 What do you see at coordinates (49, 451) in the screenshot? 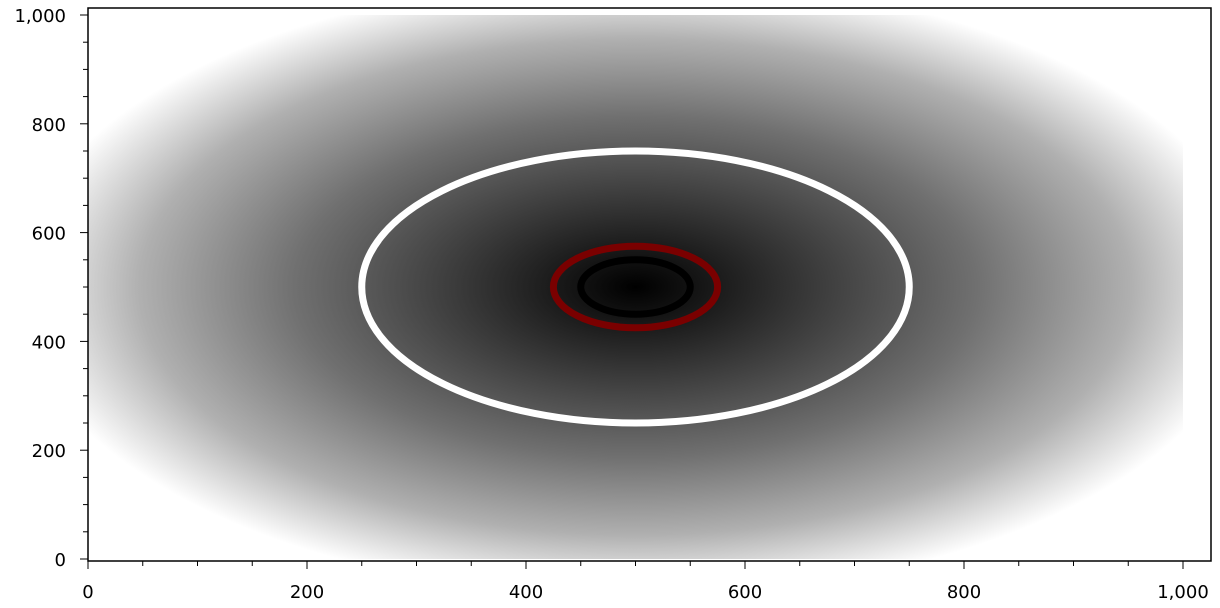
I see `y-tick-label: 200` at bounding box center [49, 451].